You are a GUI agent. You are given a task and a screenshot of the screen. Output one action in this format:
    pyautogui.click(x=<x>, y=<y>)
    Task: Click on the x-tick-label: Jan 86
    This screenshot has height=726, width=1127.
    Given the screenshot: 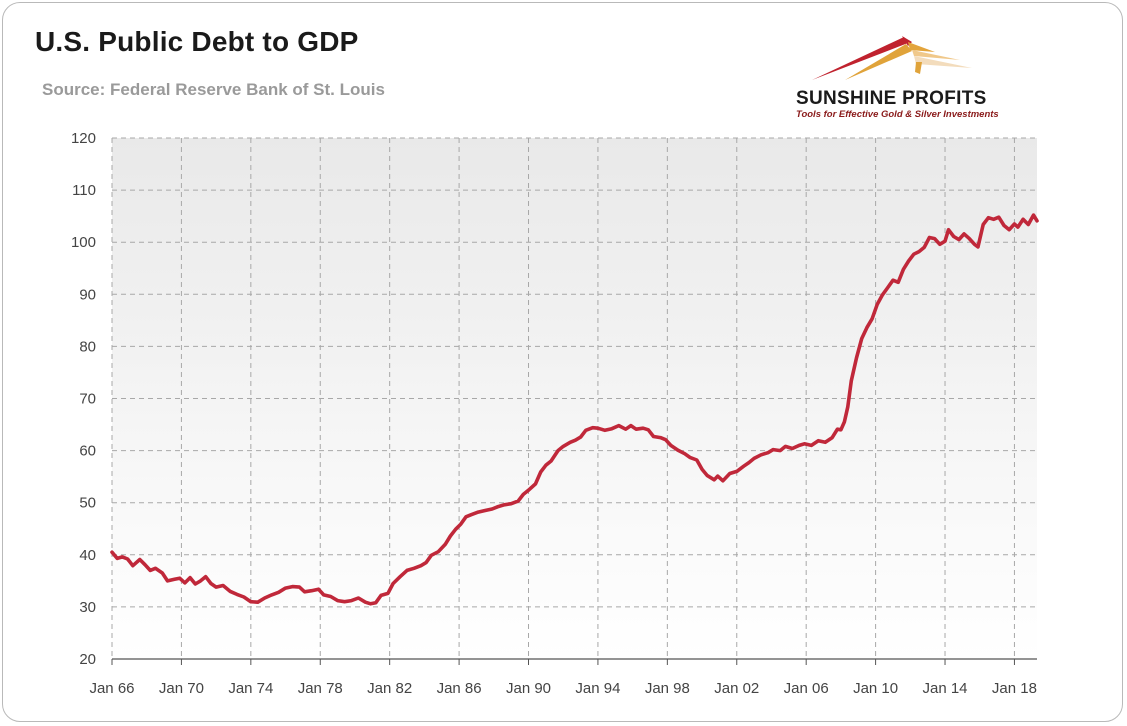 What is the action you would take?
    pyautogui.click(x=459, y=688)
    